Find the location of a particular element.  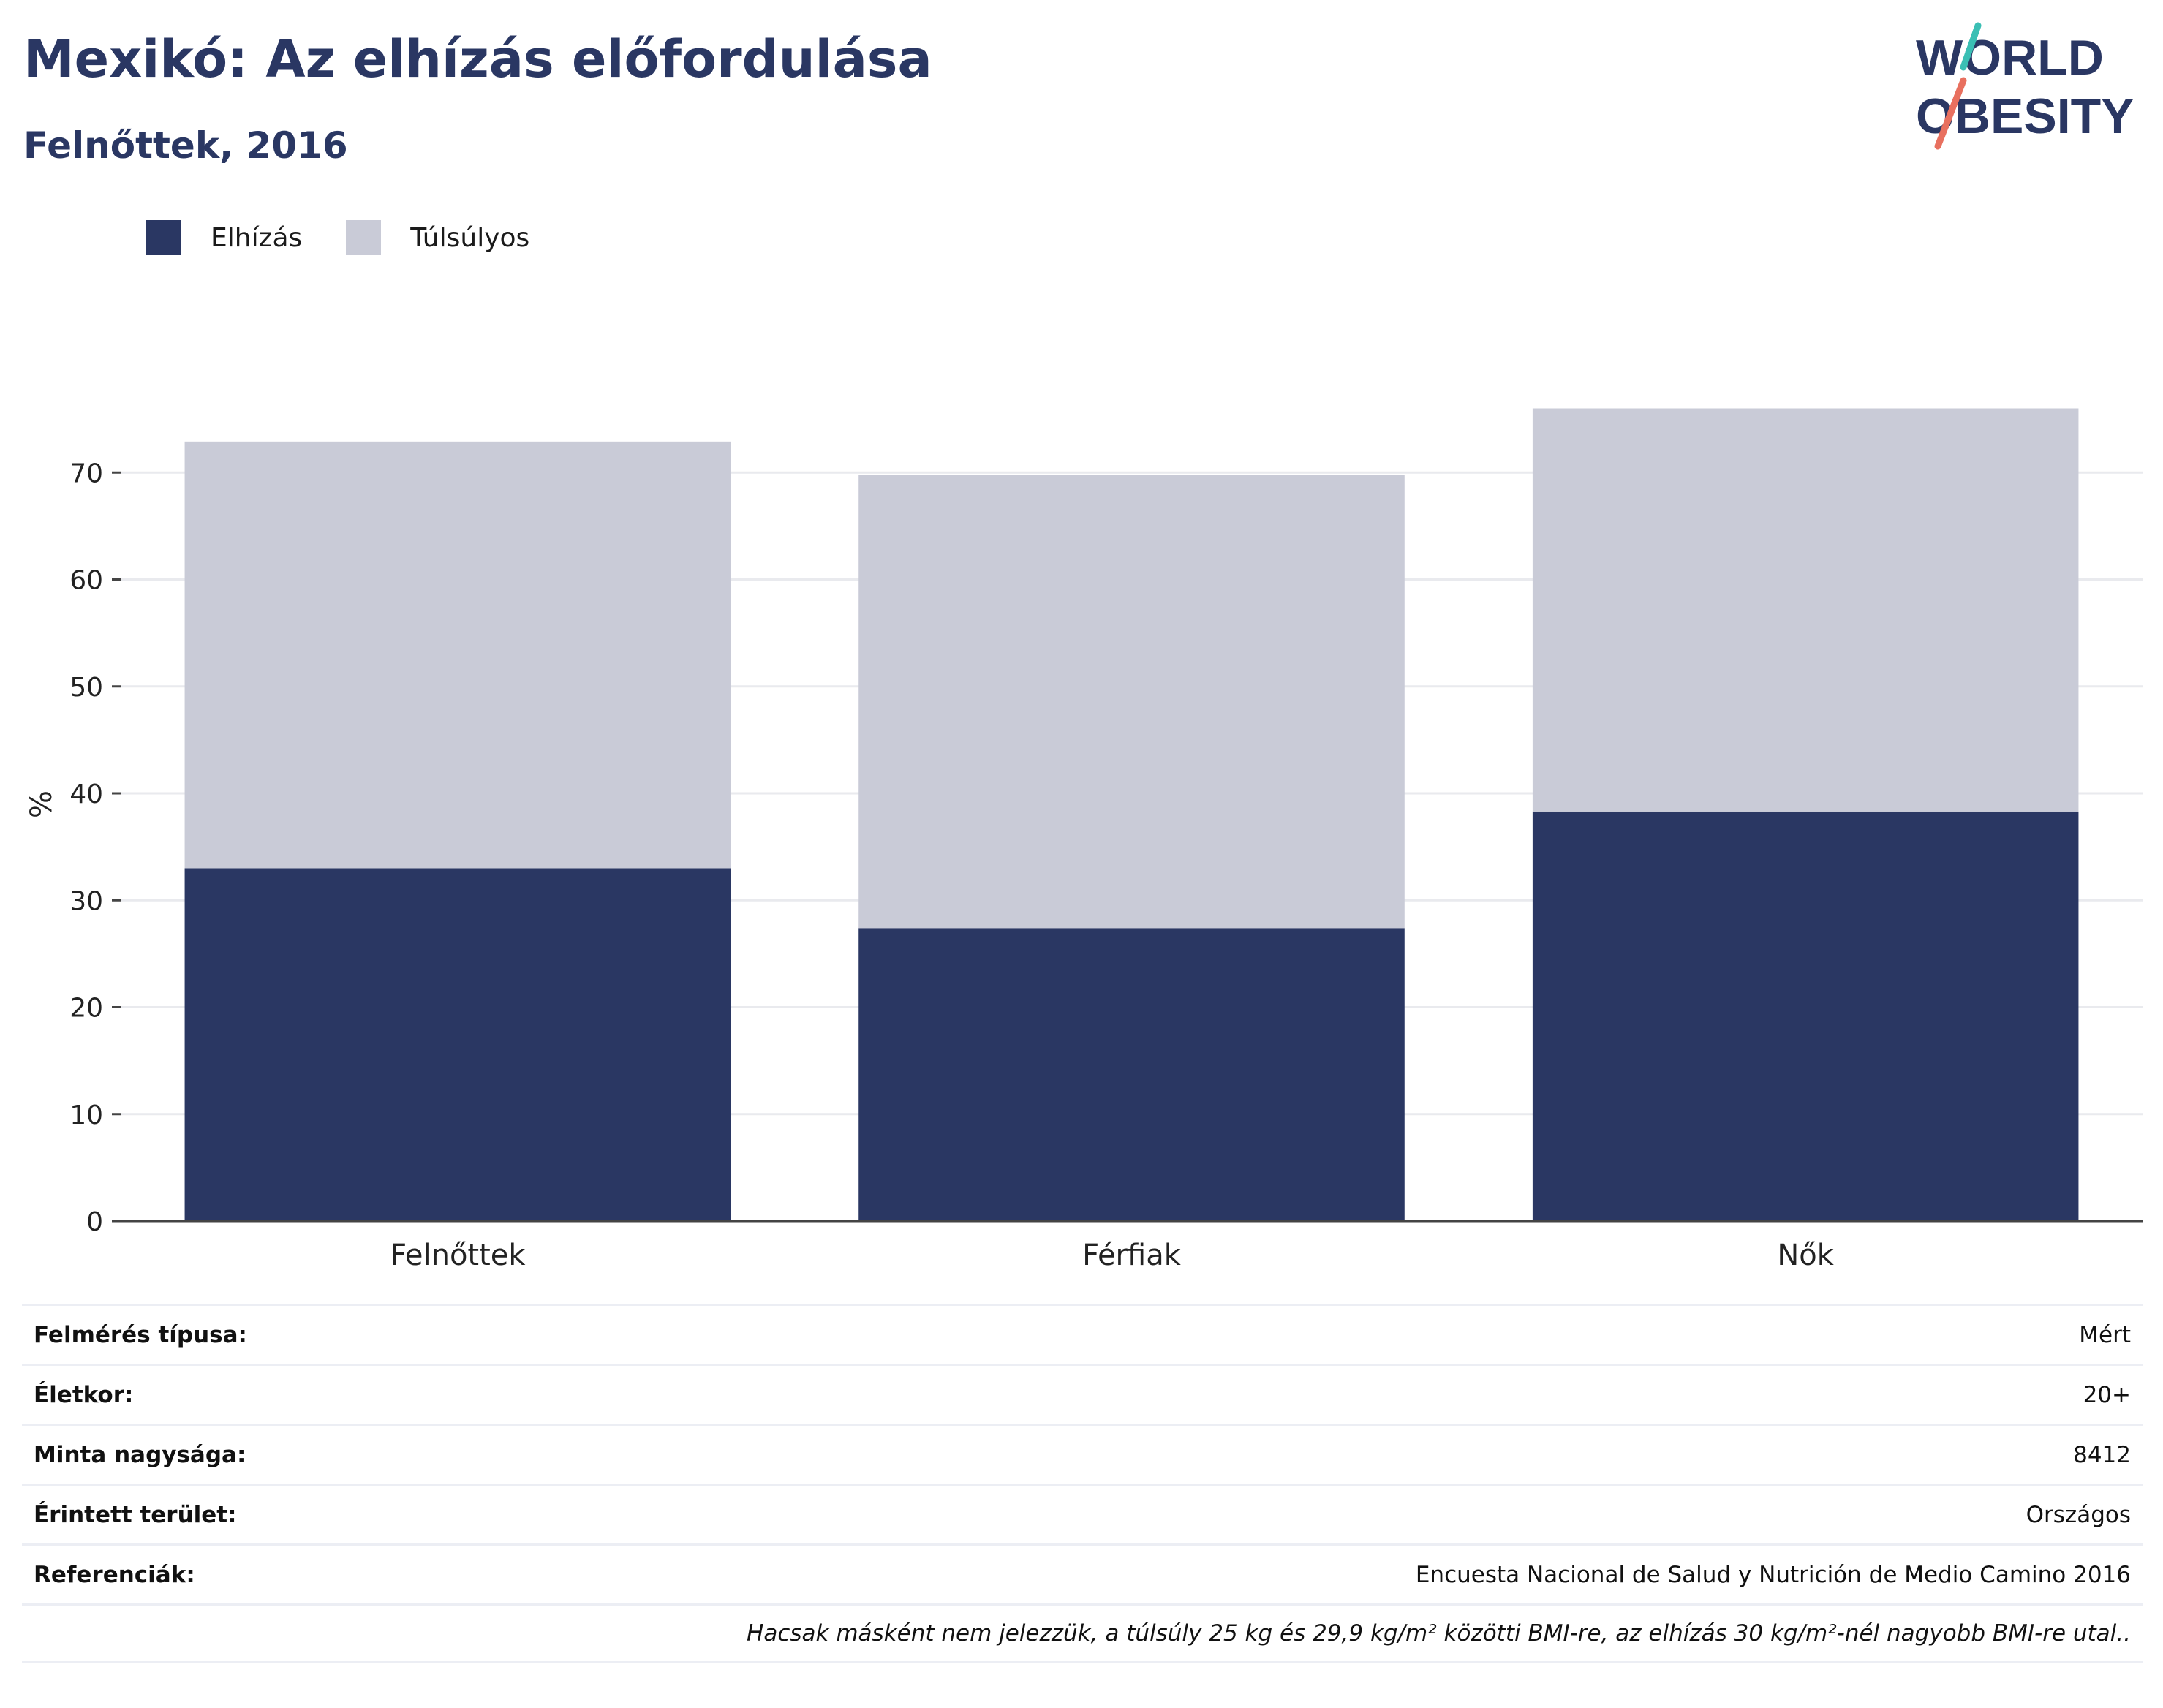

y-tick-label: 20 is located at coordinates (86, 1009).